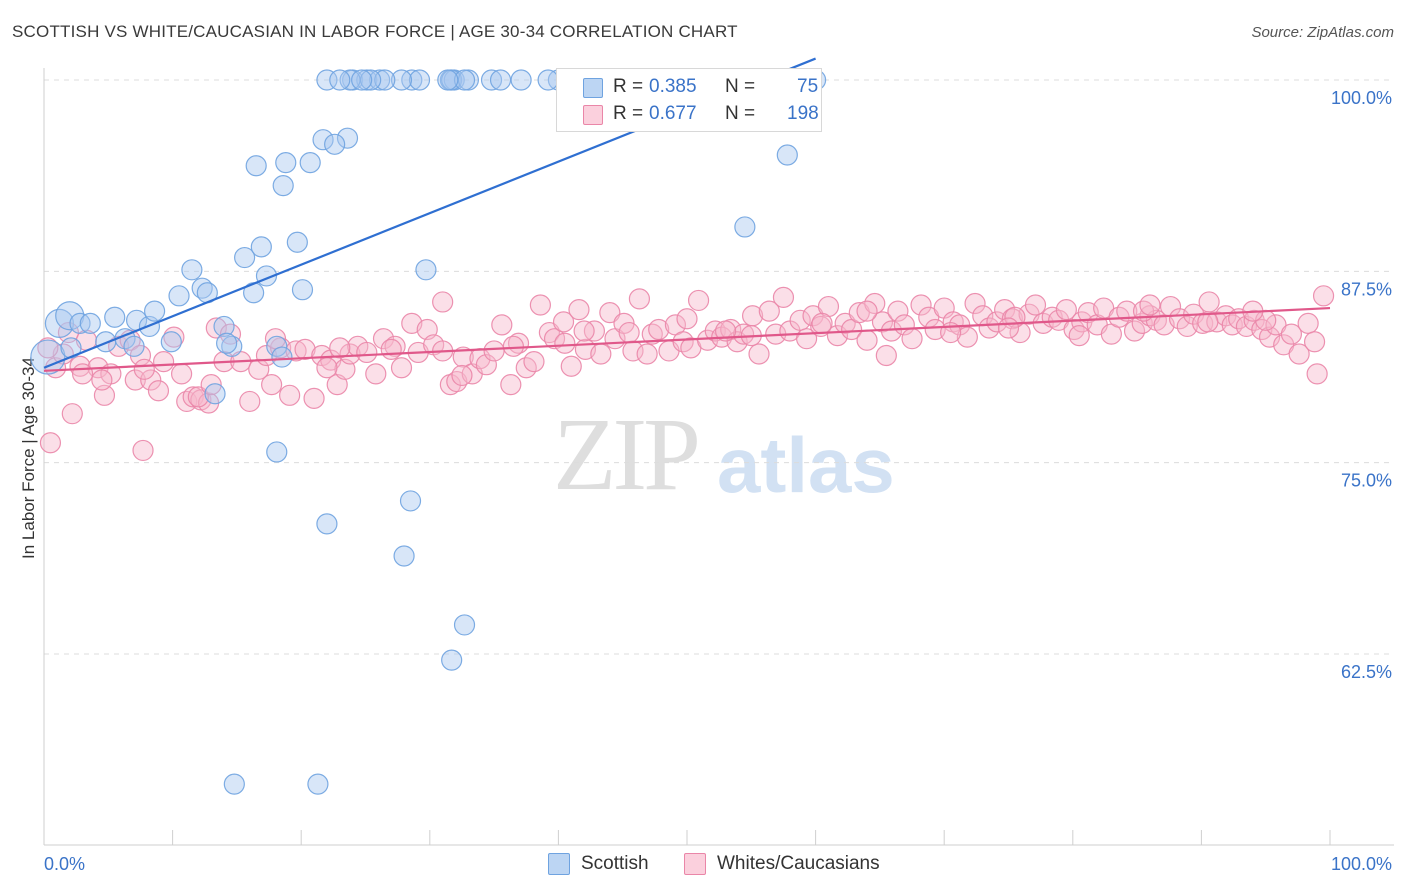 Image resolution: width=1406 pixels, height=892 pixels. I want to click on y-tick-label: 75.0%, so click(1366, 481).